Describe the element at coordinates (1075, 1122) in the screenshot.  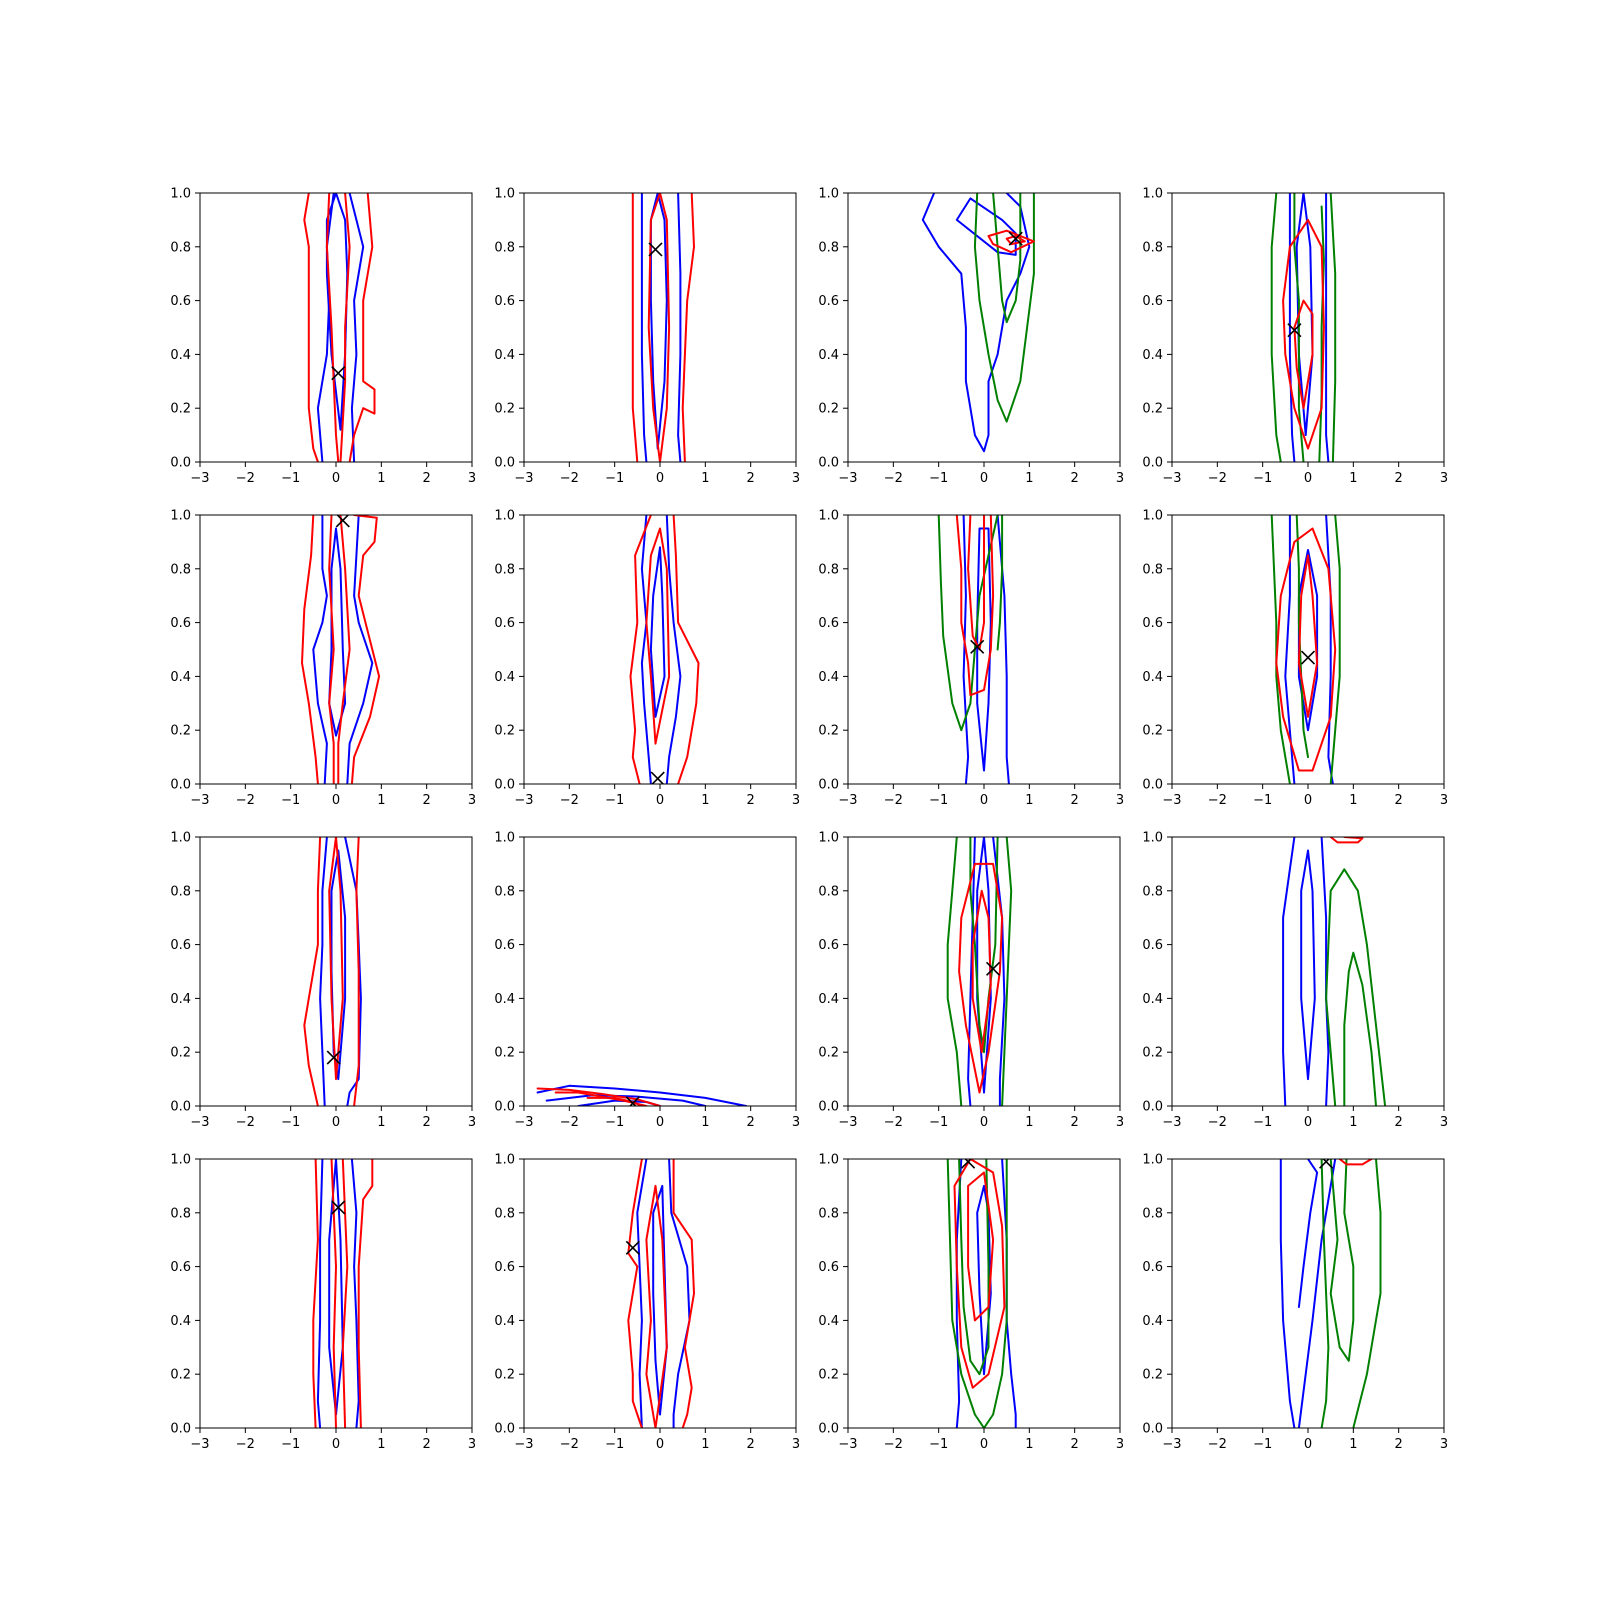
I see `x-tick-label: 2` at that location.